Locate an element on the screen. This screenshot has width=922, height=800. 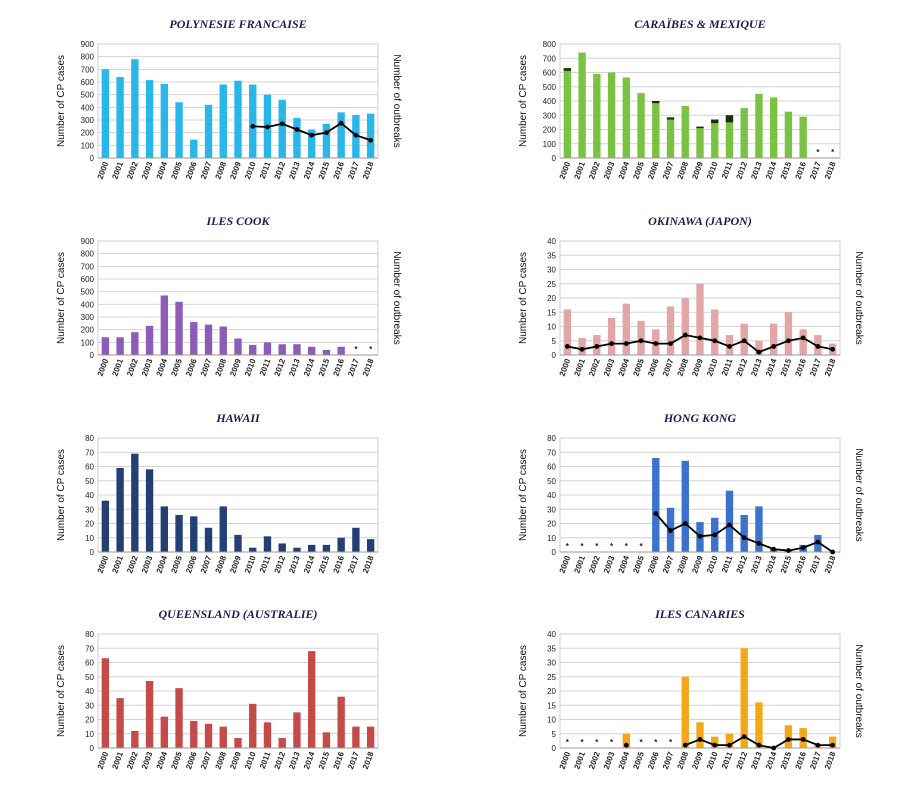
x-tick-label: 2014 is located at coordinates (771, 564).